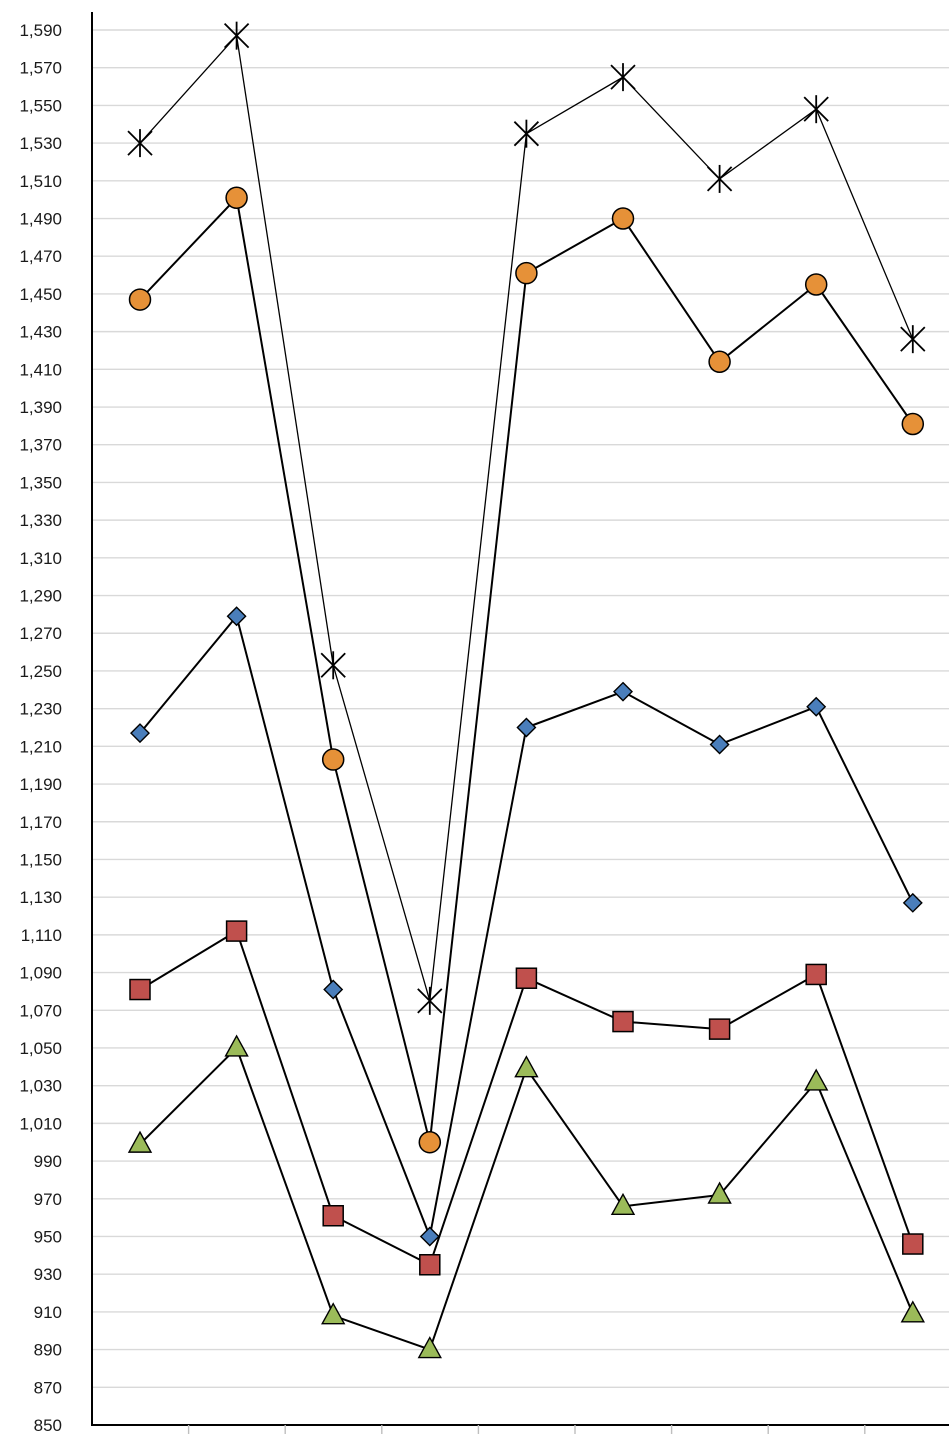  Describe the element at coordinates (40, 859) in the screenshot. I see `y-tick-label: 1,150` at that location.